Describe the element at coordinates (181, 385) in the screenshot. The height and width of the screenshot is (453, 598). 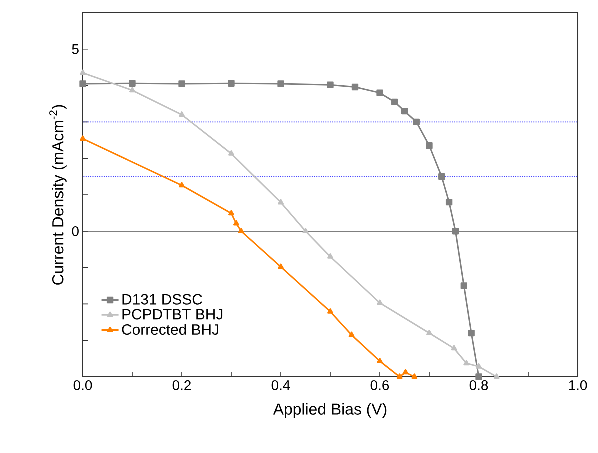
I see `x-tick-label: 0.2` at that location.